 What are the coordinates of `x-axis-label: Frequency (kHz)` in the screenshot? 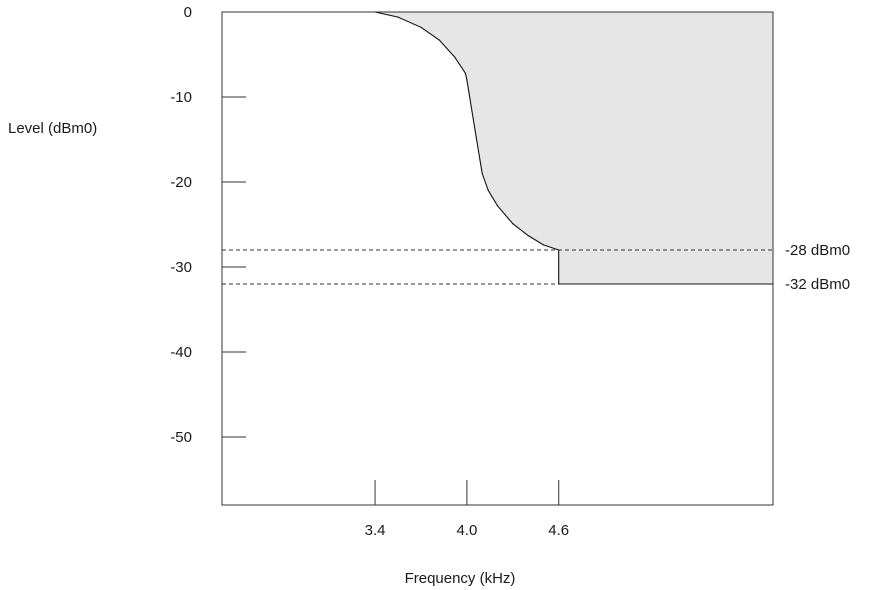 It's located at (460, 578).